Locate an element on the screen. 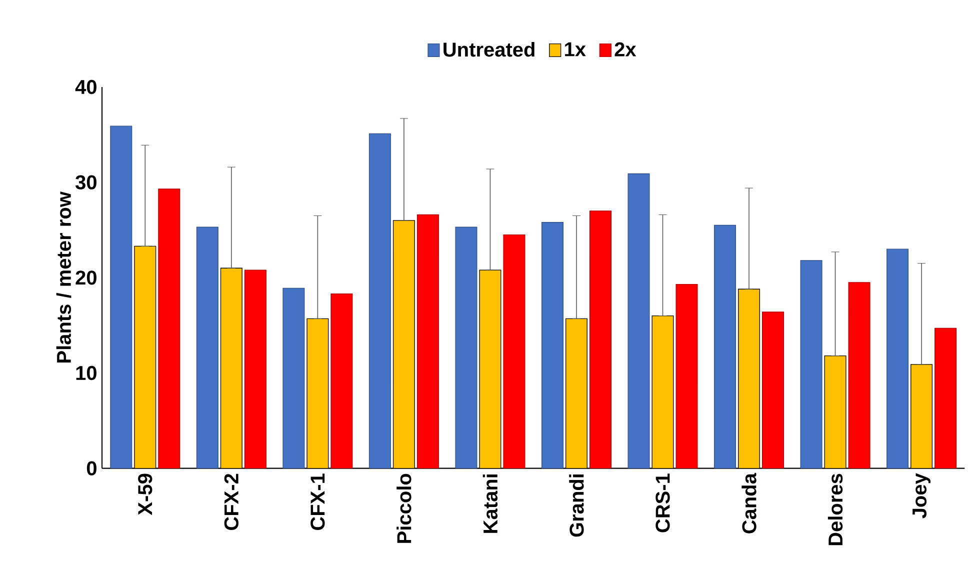 The width and height of the screenshot is (968, 583). x-tick-label: Katani is located at coordinates (490, 503).